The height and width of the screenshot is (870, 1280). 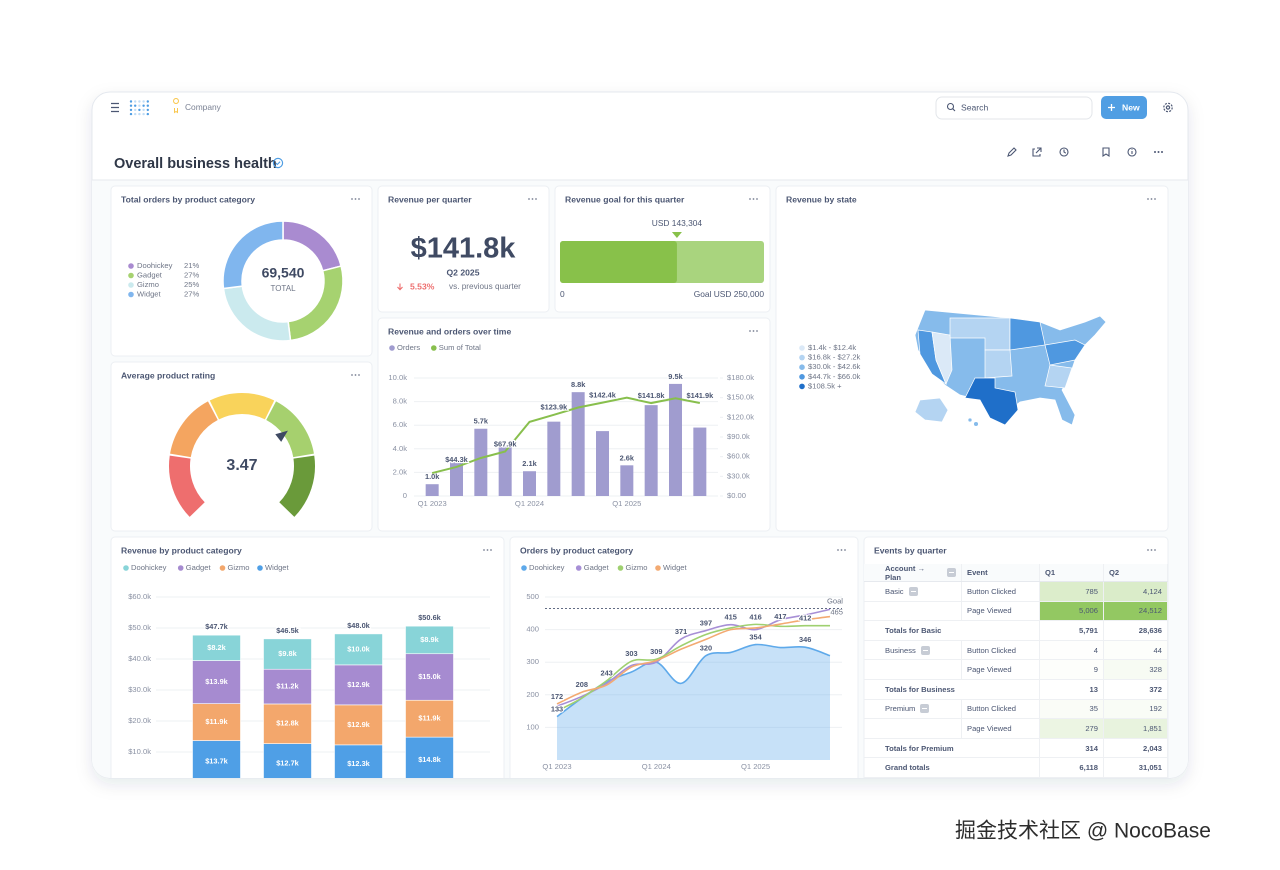 I want to click on cell-text: 785, so click(x=1091, y=591).